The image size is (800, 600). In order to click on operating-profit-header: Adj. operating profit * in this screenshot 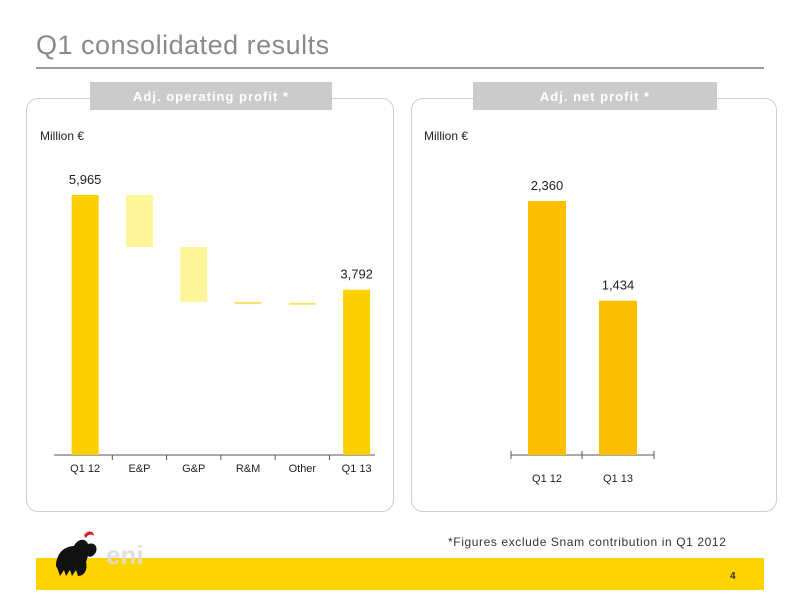, I will do `click(211, 96)`.